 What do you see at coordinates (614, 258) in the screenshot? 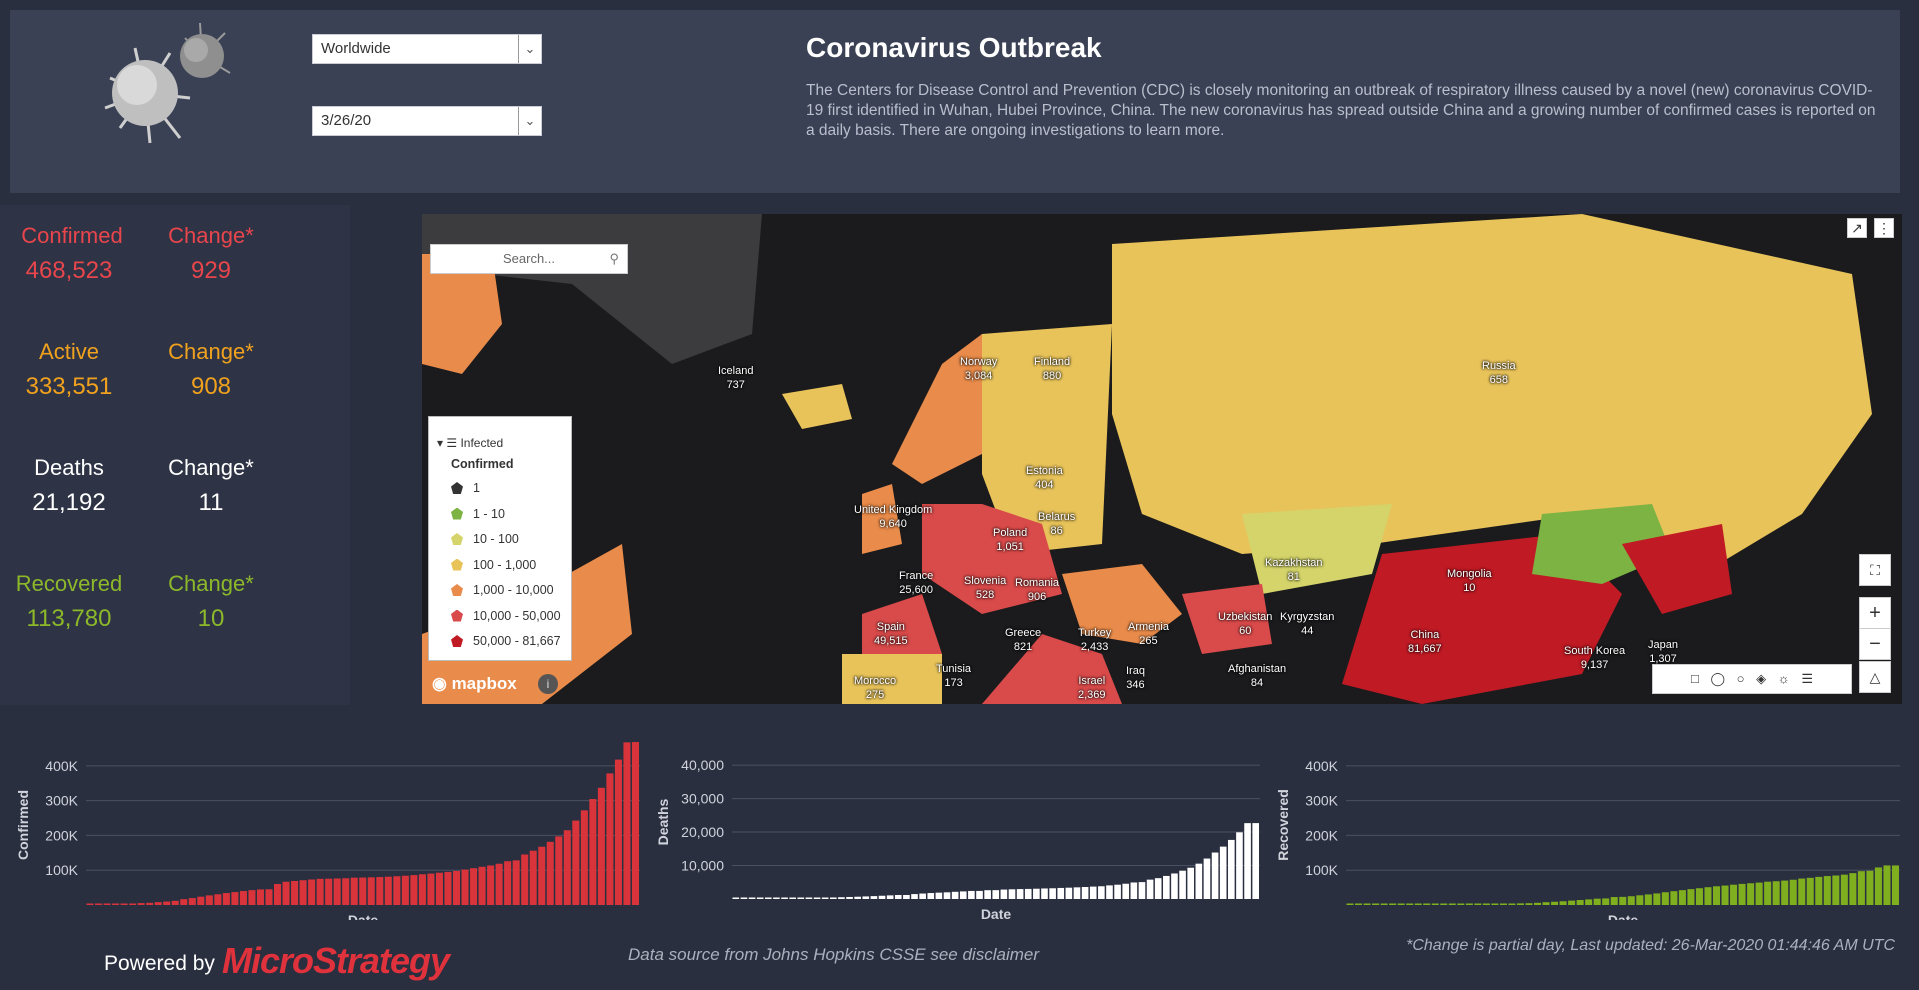
I see `search-icon: ⚲` at bounding box center [614, 258].